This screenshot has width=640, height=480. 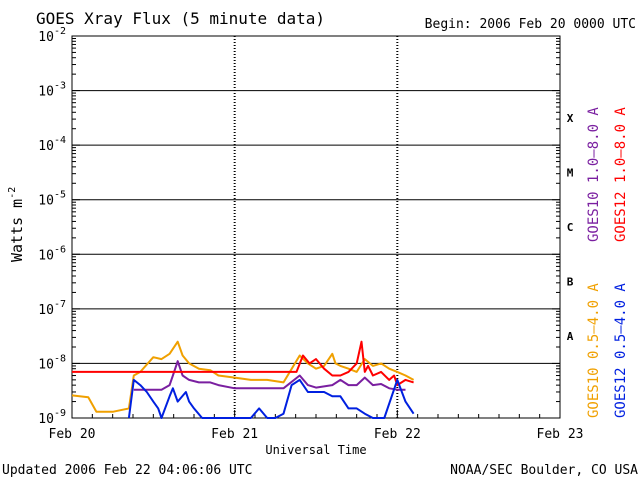 What do you see at coordinates (315, 450) in the screenshot?
I see `x-axis-label: Universal Time` at bounding box center [315, 450].